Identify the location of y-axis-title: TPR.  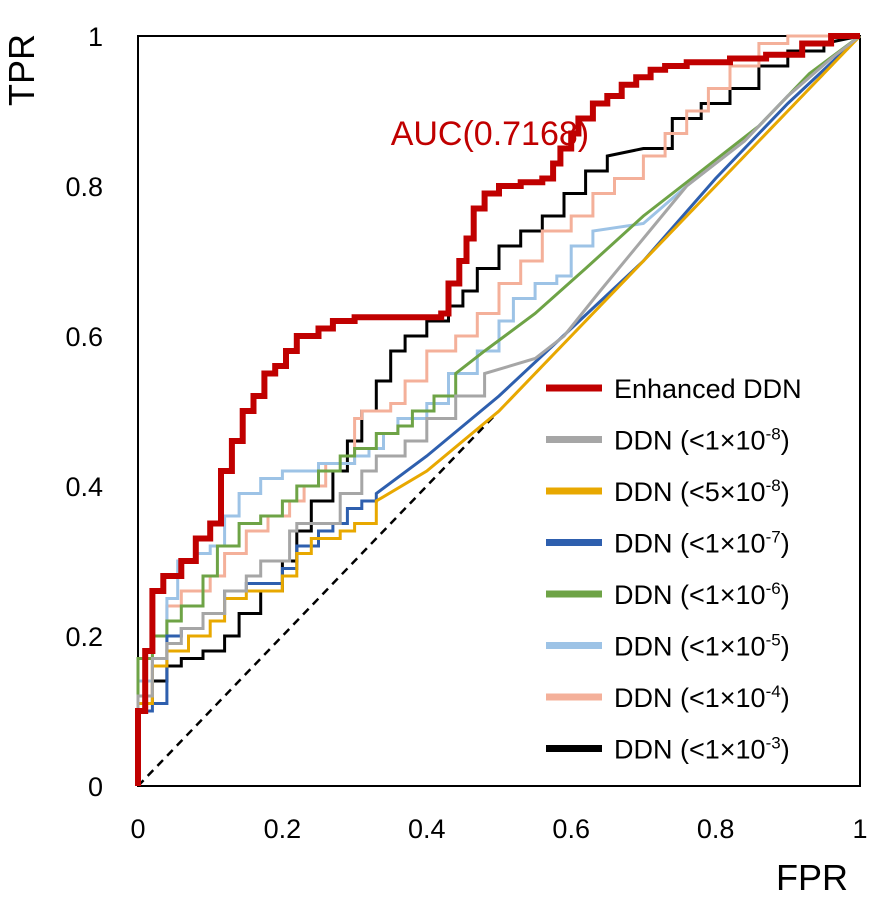
(21, 70).